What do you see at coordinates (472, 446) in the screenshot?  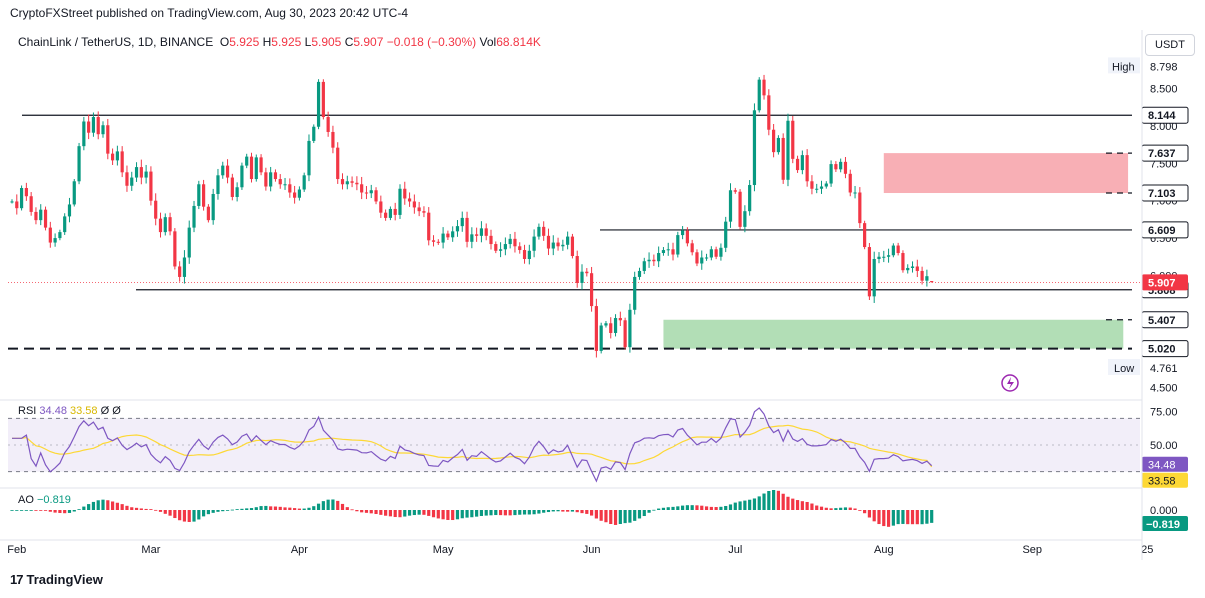 I see `rsi-ma-line` at bounding box center [472, 446].